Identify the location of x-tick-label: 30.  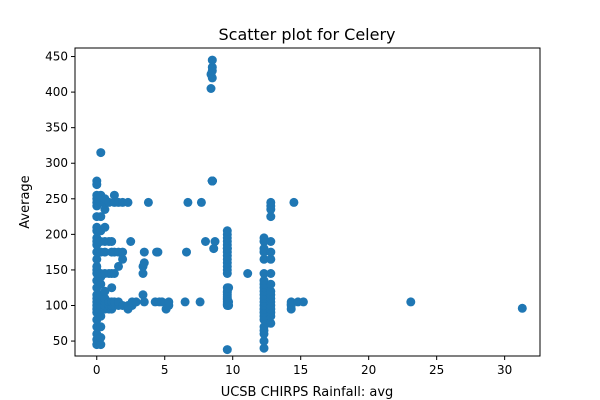
(504, 370).